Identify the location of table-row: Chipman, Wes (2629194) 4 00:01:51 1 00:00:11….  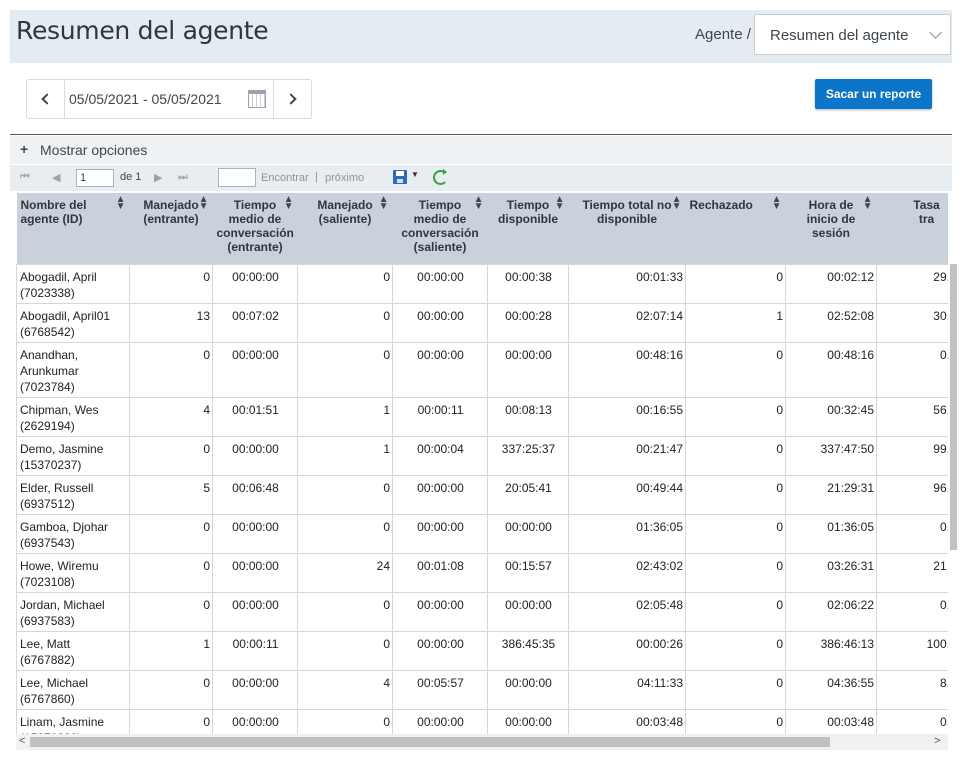
(482, 416).